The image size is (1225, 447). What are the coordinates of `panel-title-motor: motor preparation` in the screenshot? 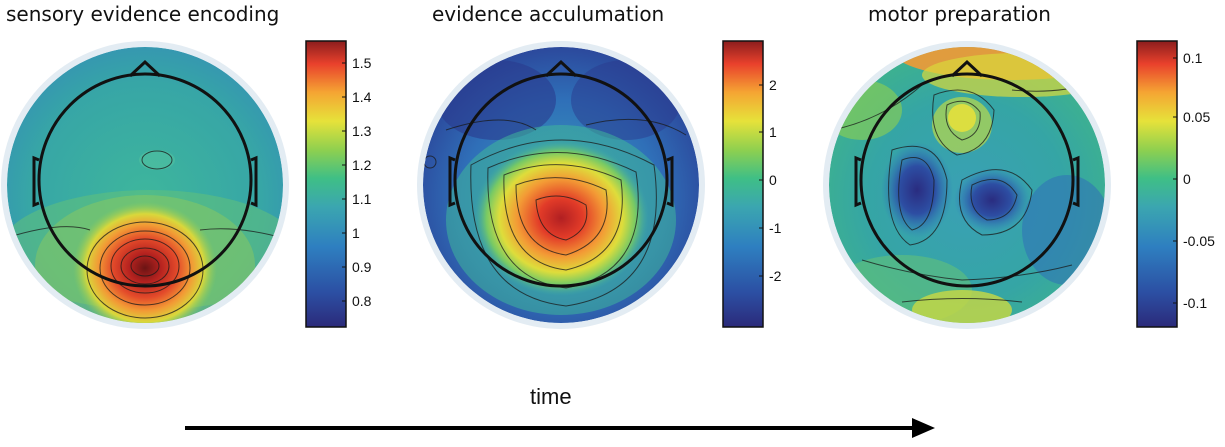 It's located at (959, 14).